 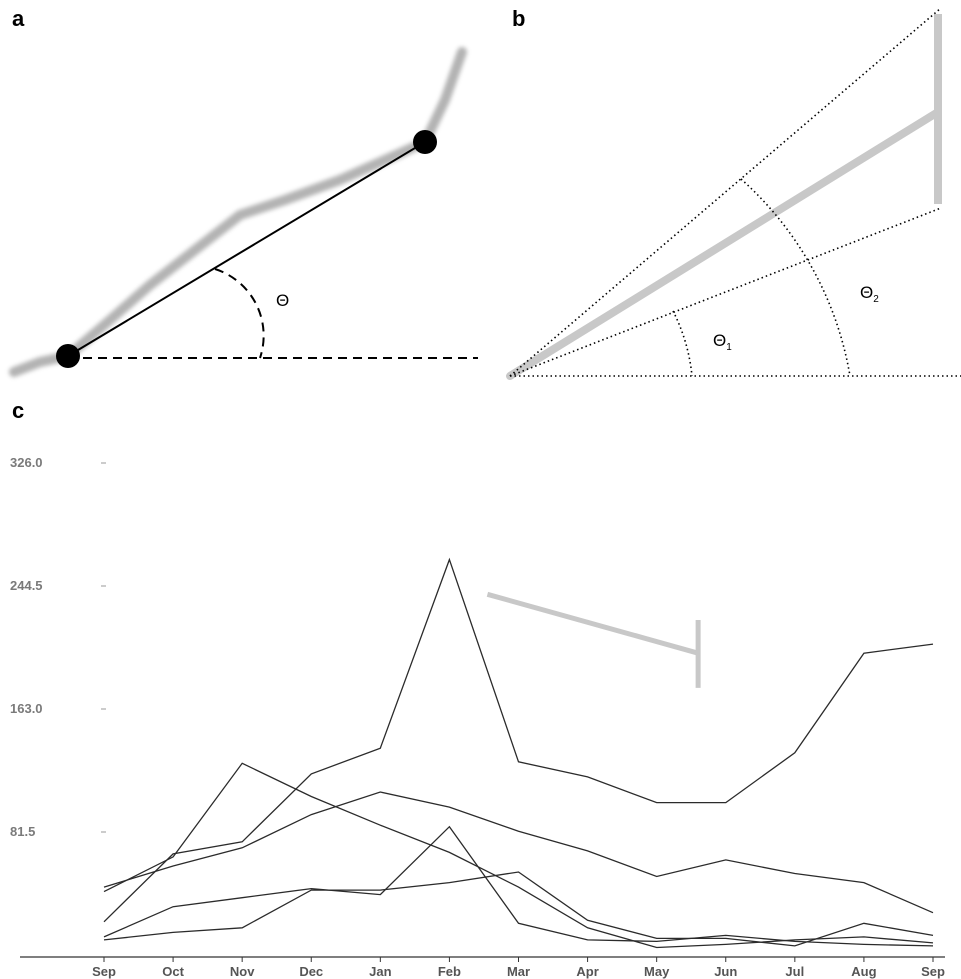 What do you see at coordinates (173, 971) in the screenshot?
I see `x-tick-label: Oct` at bounding box center [173, 971].